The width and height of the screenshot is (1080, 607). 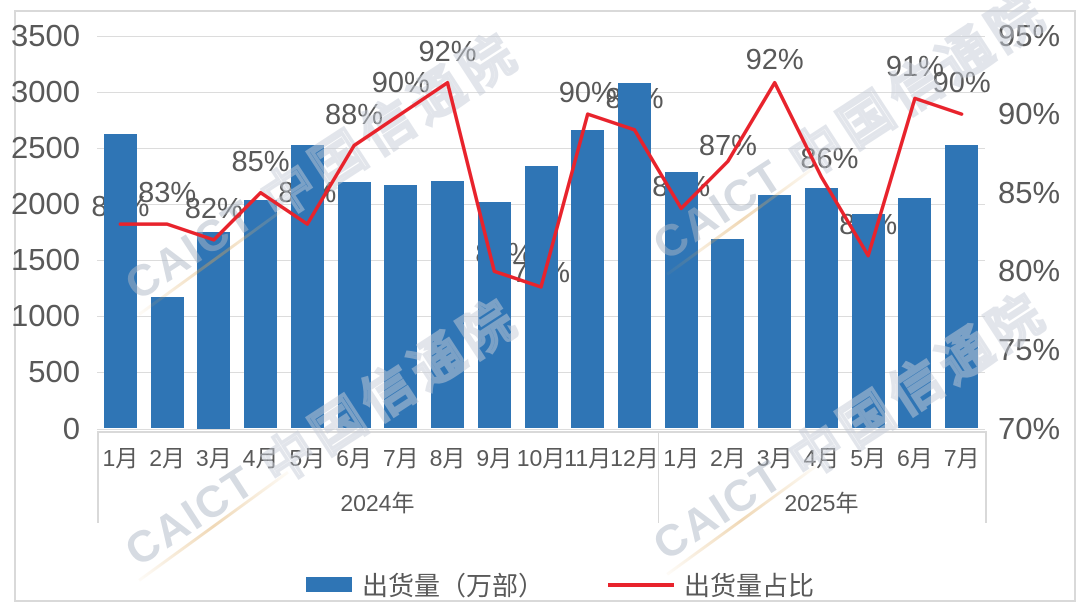 What do you see at coordinates (45, 203) in the screenshot?
I see `y-axis-tick-left: 2000` at bounding box center [45, 203].